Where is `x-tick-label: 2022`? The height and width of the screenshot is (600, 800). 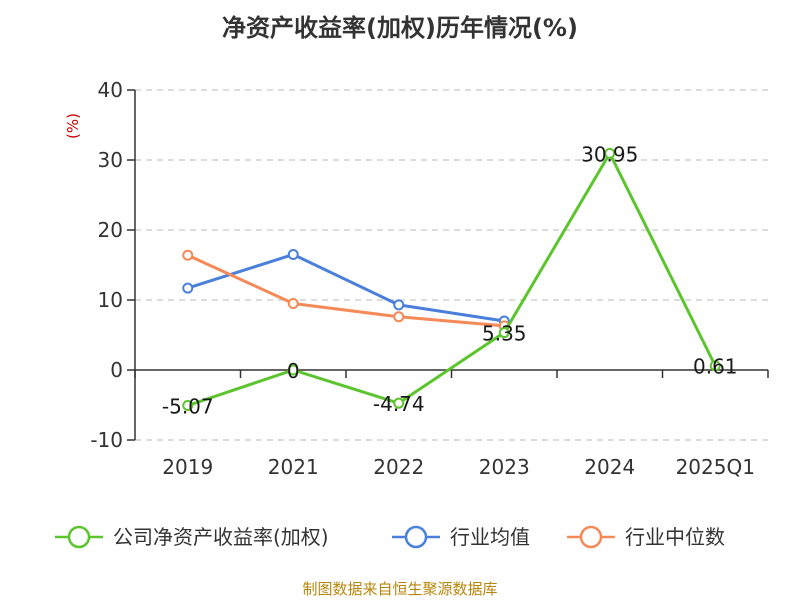
x-tick-label: 2022 is located at coordinates (398, 467).